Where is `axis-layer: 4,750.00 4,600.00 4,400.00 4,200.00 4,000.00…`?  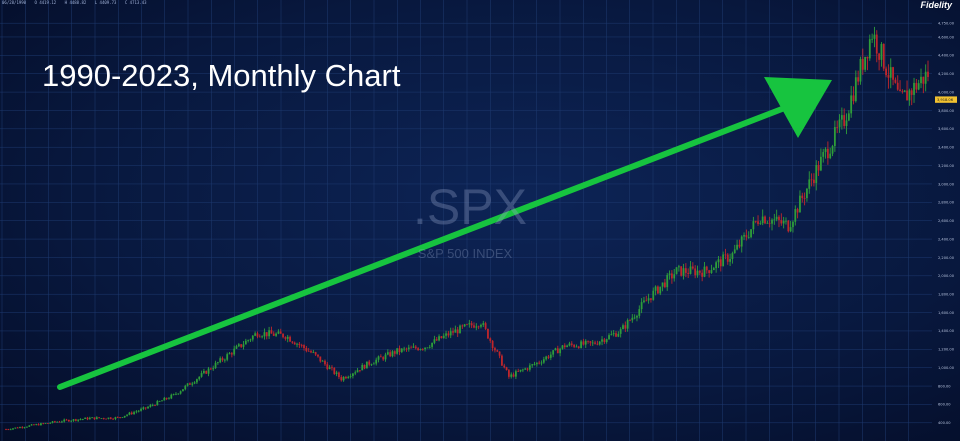
axis-layer: 4,750.00 4,600.00 4,400.00 4,200.00 4,000.00… is located at coordinates (946, 223).